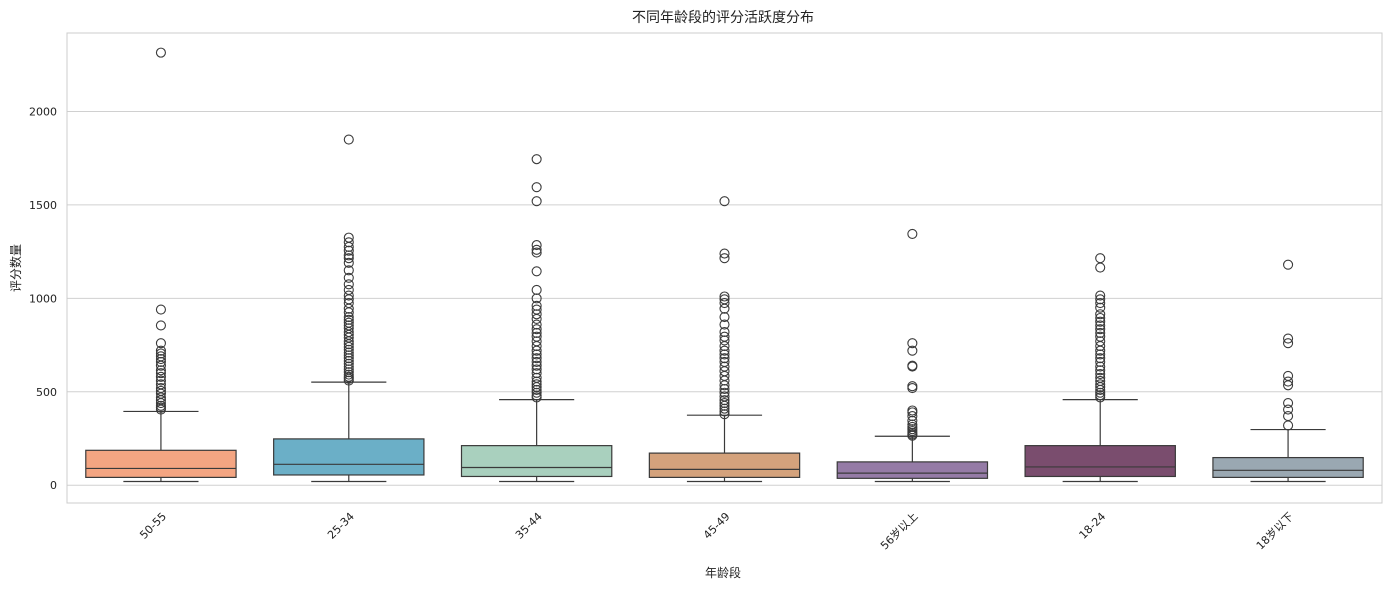 Image resolution: width=1389 pixels, height=590 pixels. Describe the element at coordinates (1093, 526) in the screenshot. I see `x-tick-label: 18-24` at that location.